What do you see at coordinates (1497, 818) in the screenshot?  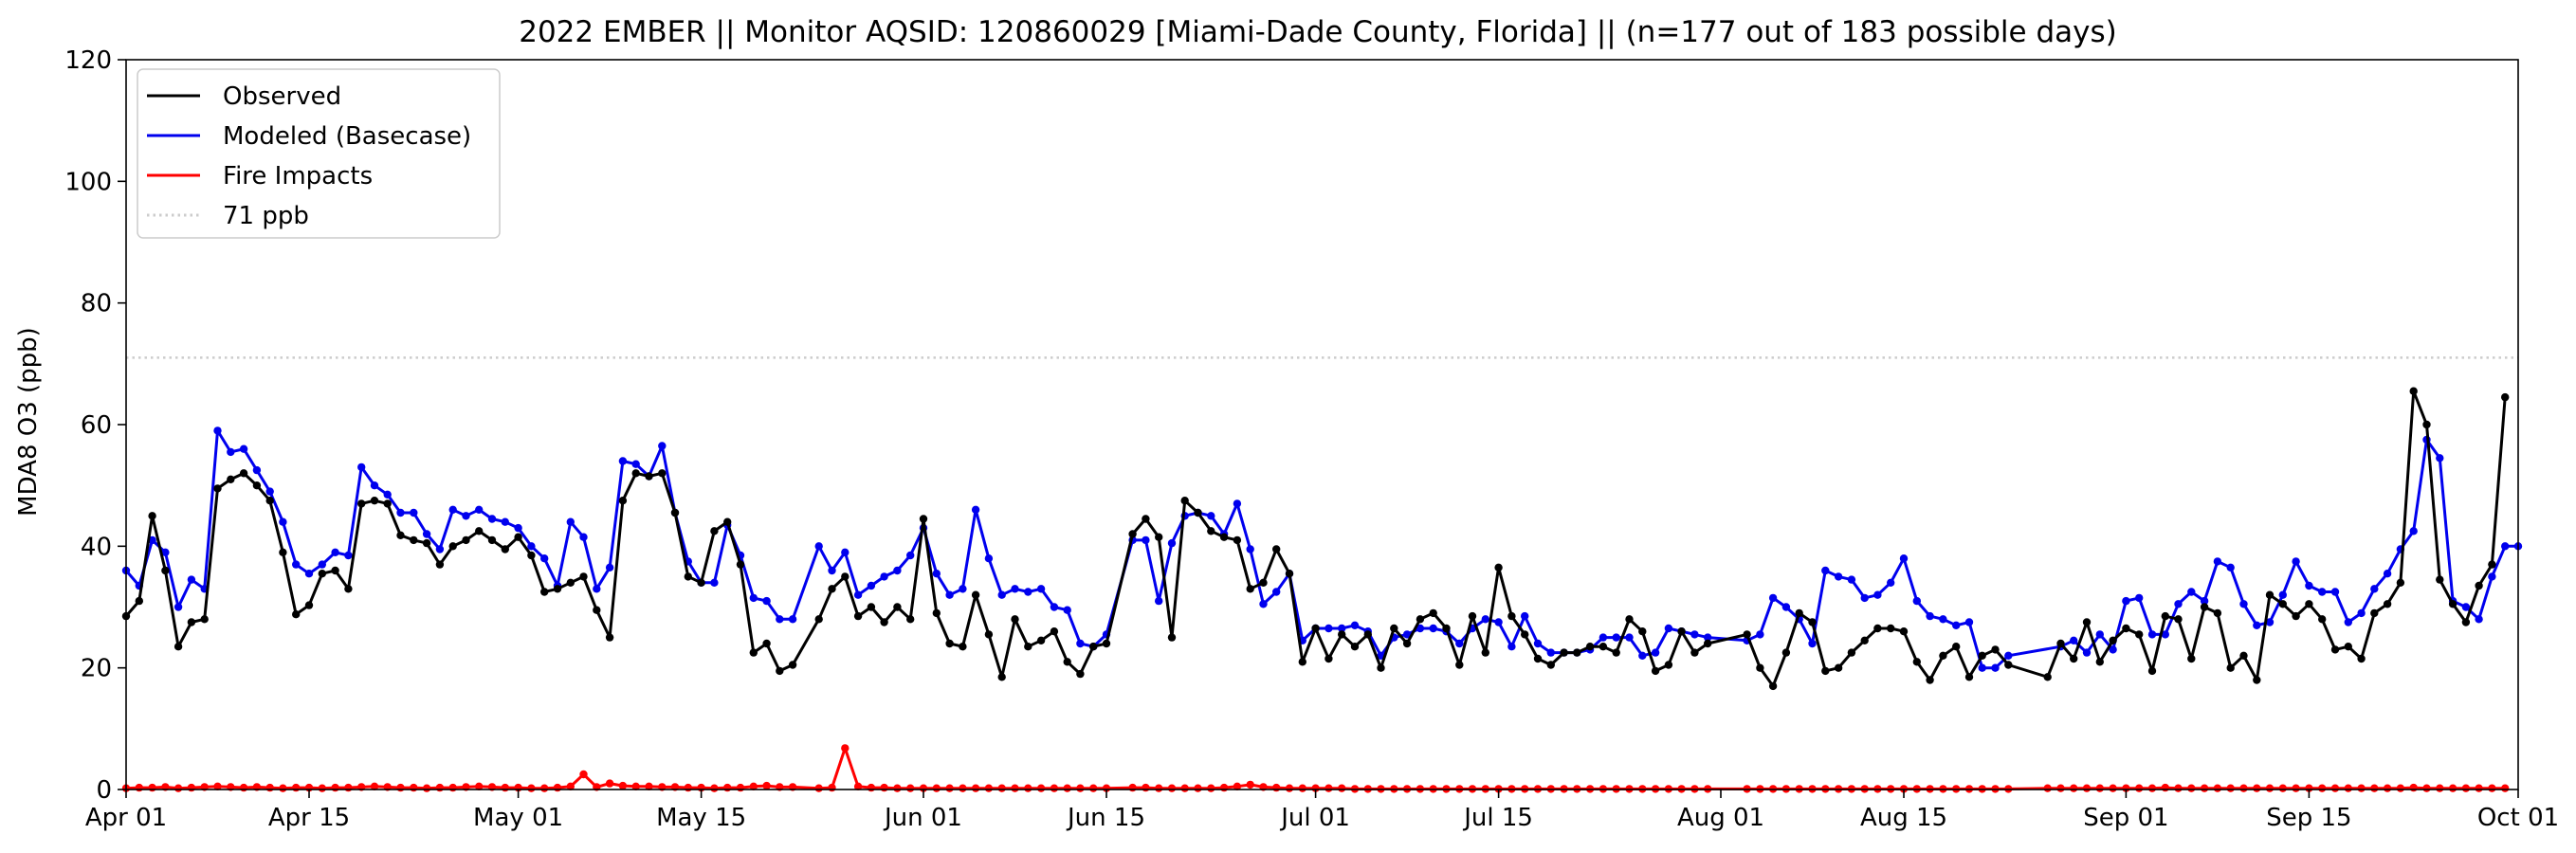 I see `x-tick-label: Jul 15` at bounding box center [1497, 818].